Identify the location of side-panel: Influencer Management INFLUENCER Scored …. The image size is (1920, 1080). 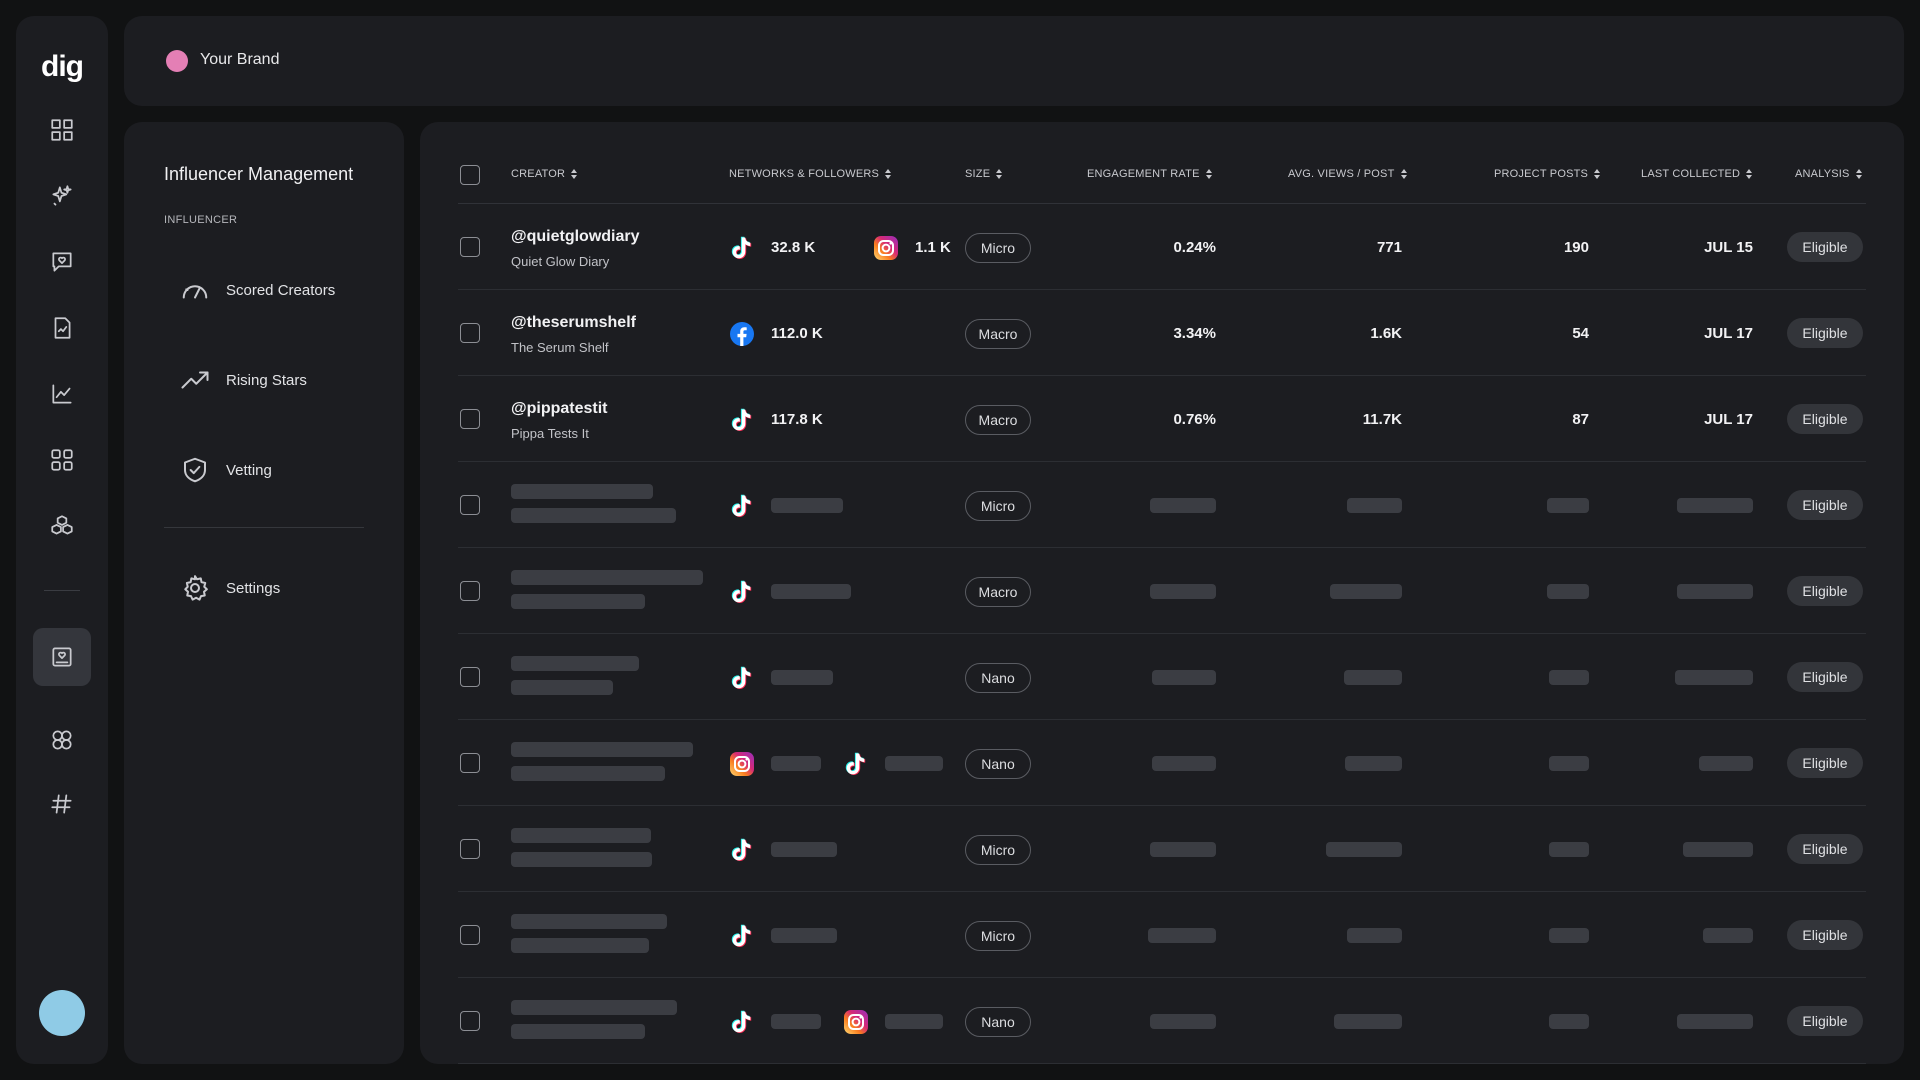
(264, 593).